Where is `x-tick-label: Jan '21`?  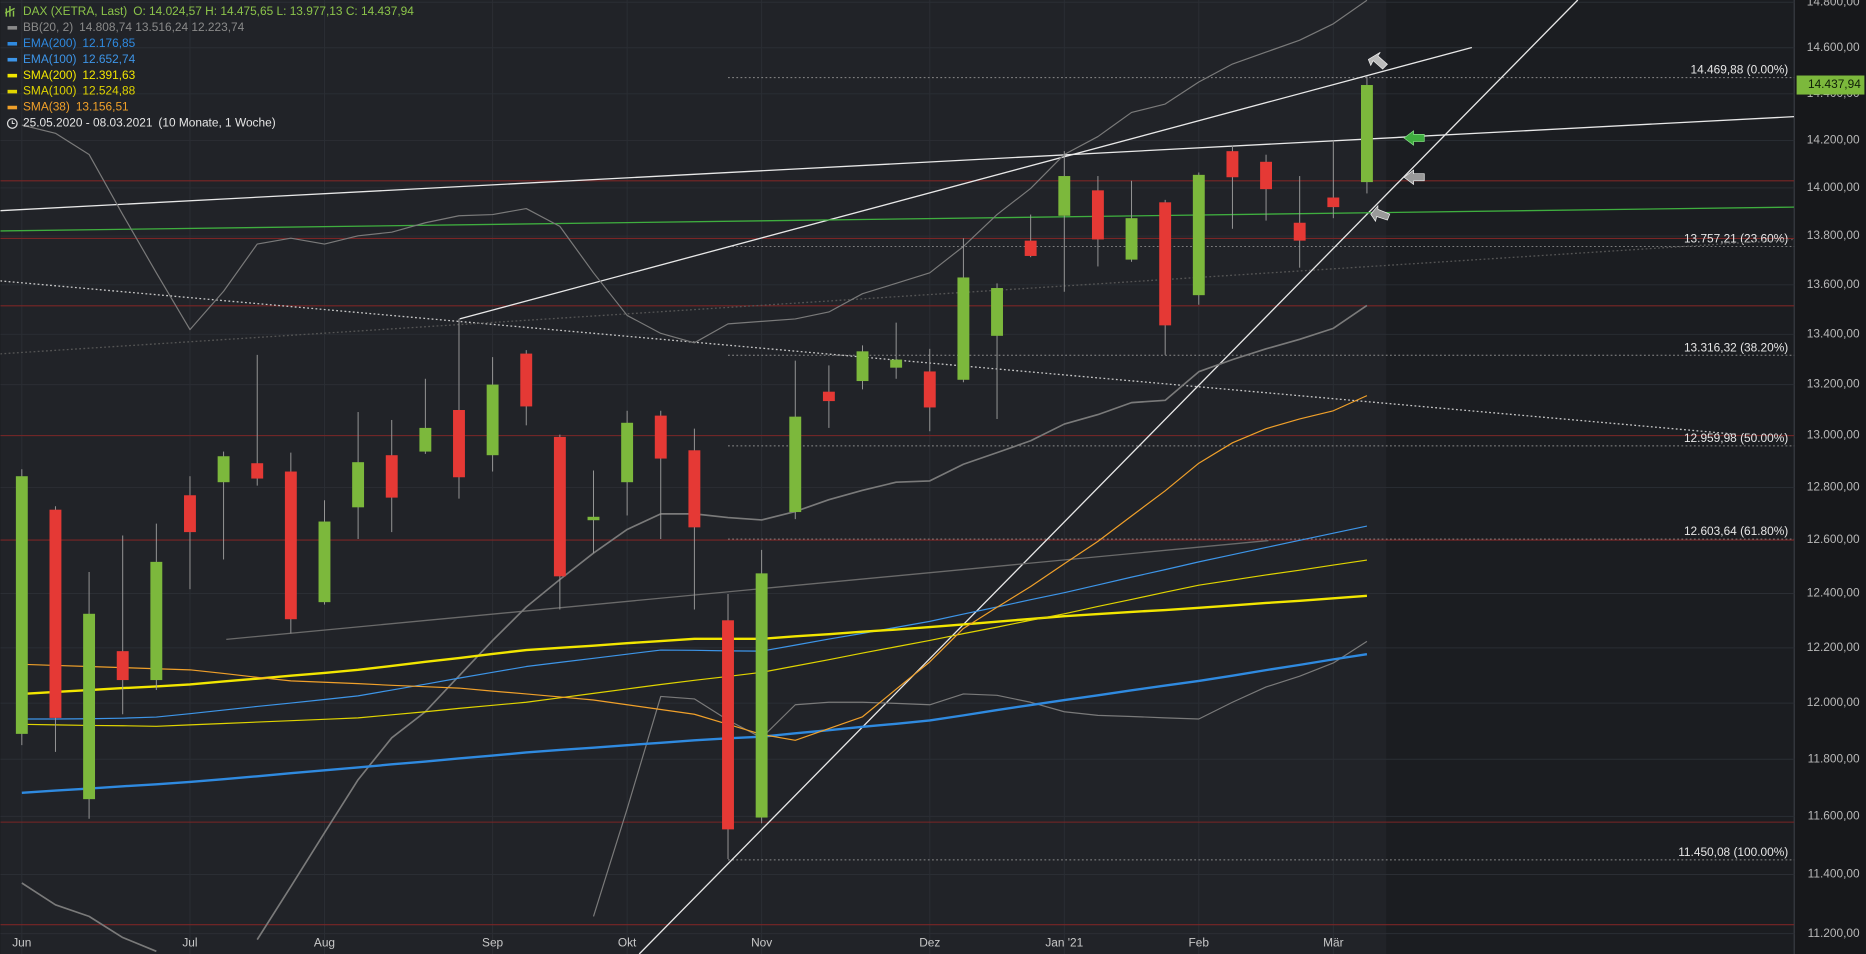
x-tick-label: Jan '21 is located at coordinates (1064, 942).